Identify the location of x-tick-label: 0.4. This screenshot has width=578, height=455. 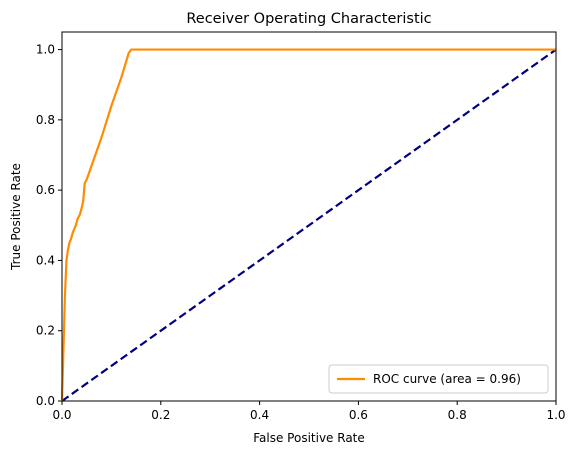
(259, 415).